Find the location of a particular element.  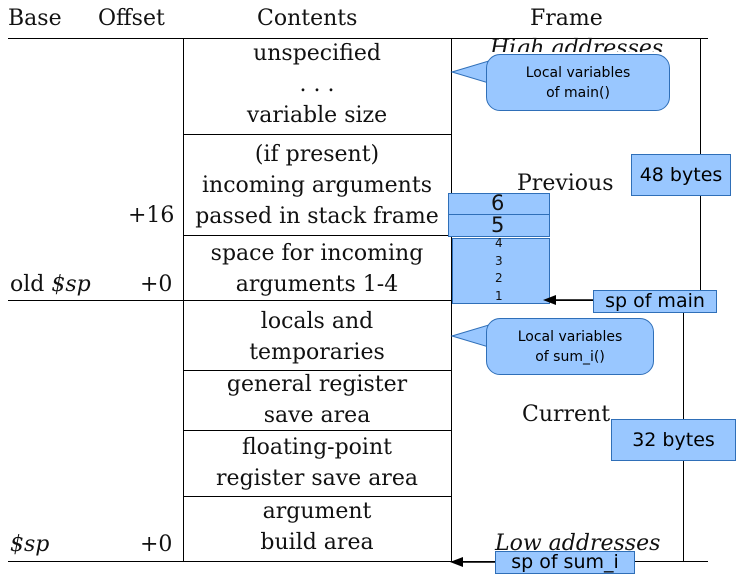

stack-arg-6-label: 6 is located at coordinates (498, 203).